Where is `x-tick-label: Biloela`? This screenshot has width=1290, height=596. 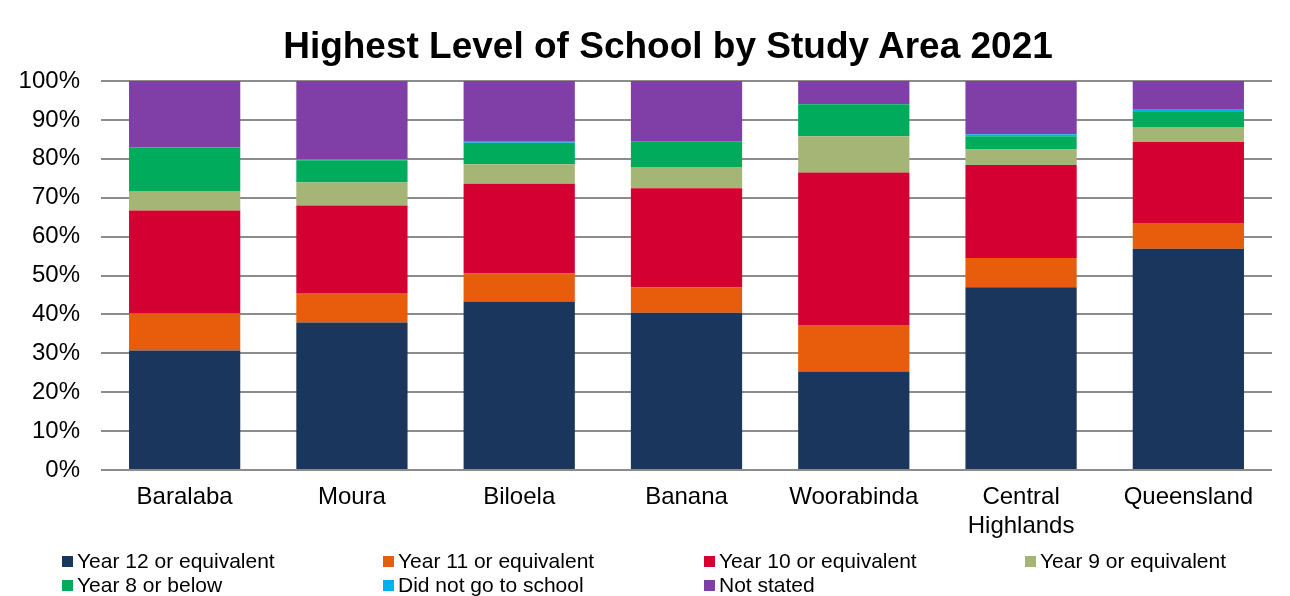
x-tick-label: Biloela is located at coordinates (519, 496).